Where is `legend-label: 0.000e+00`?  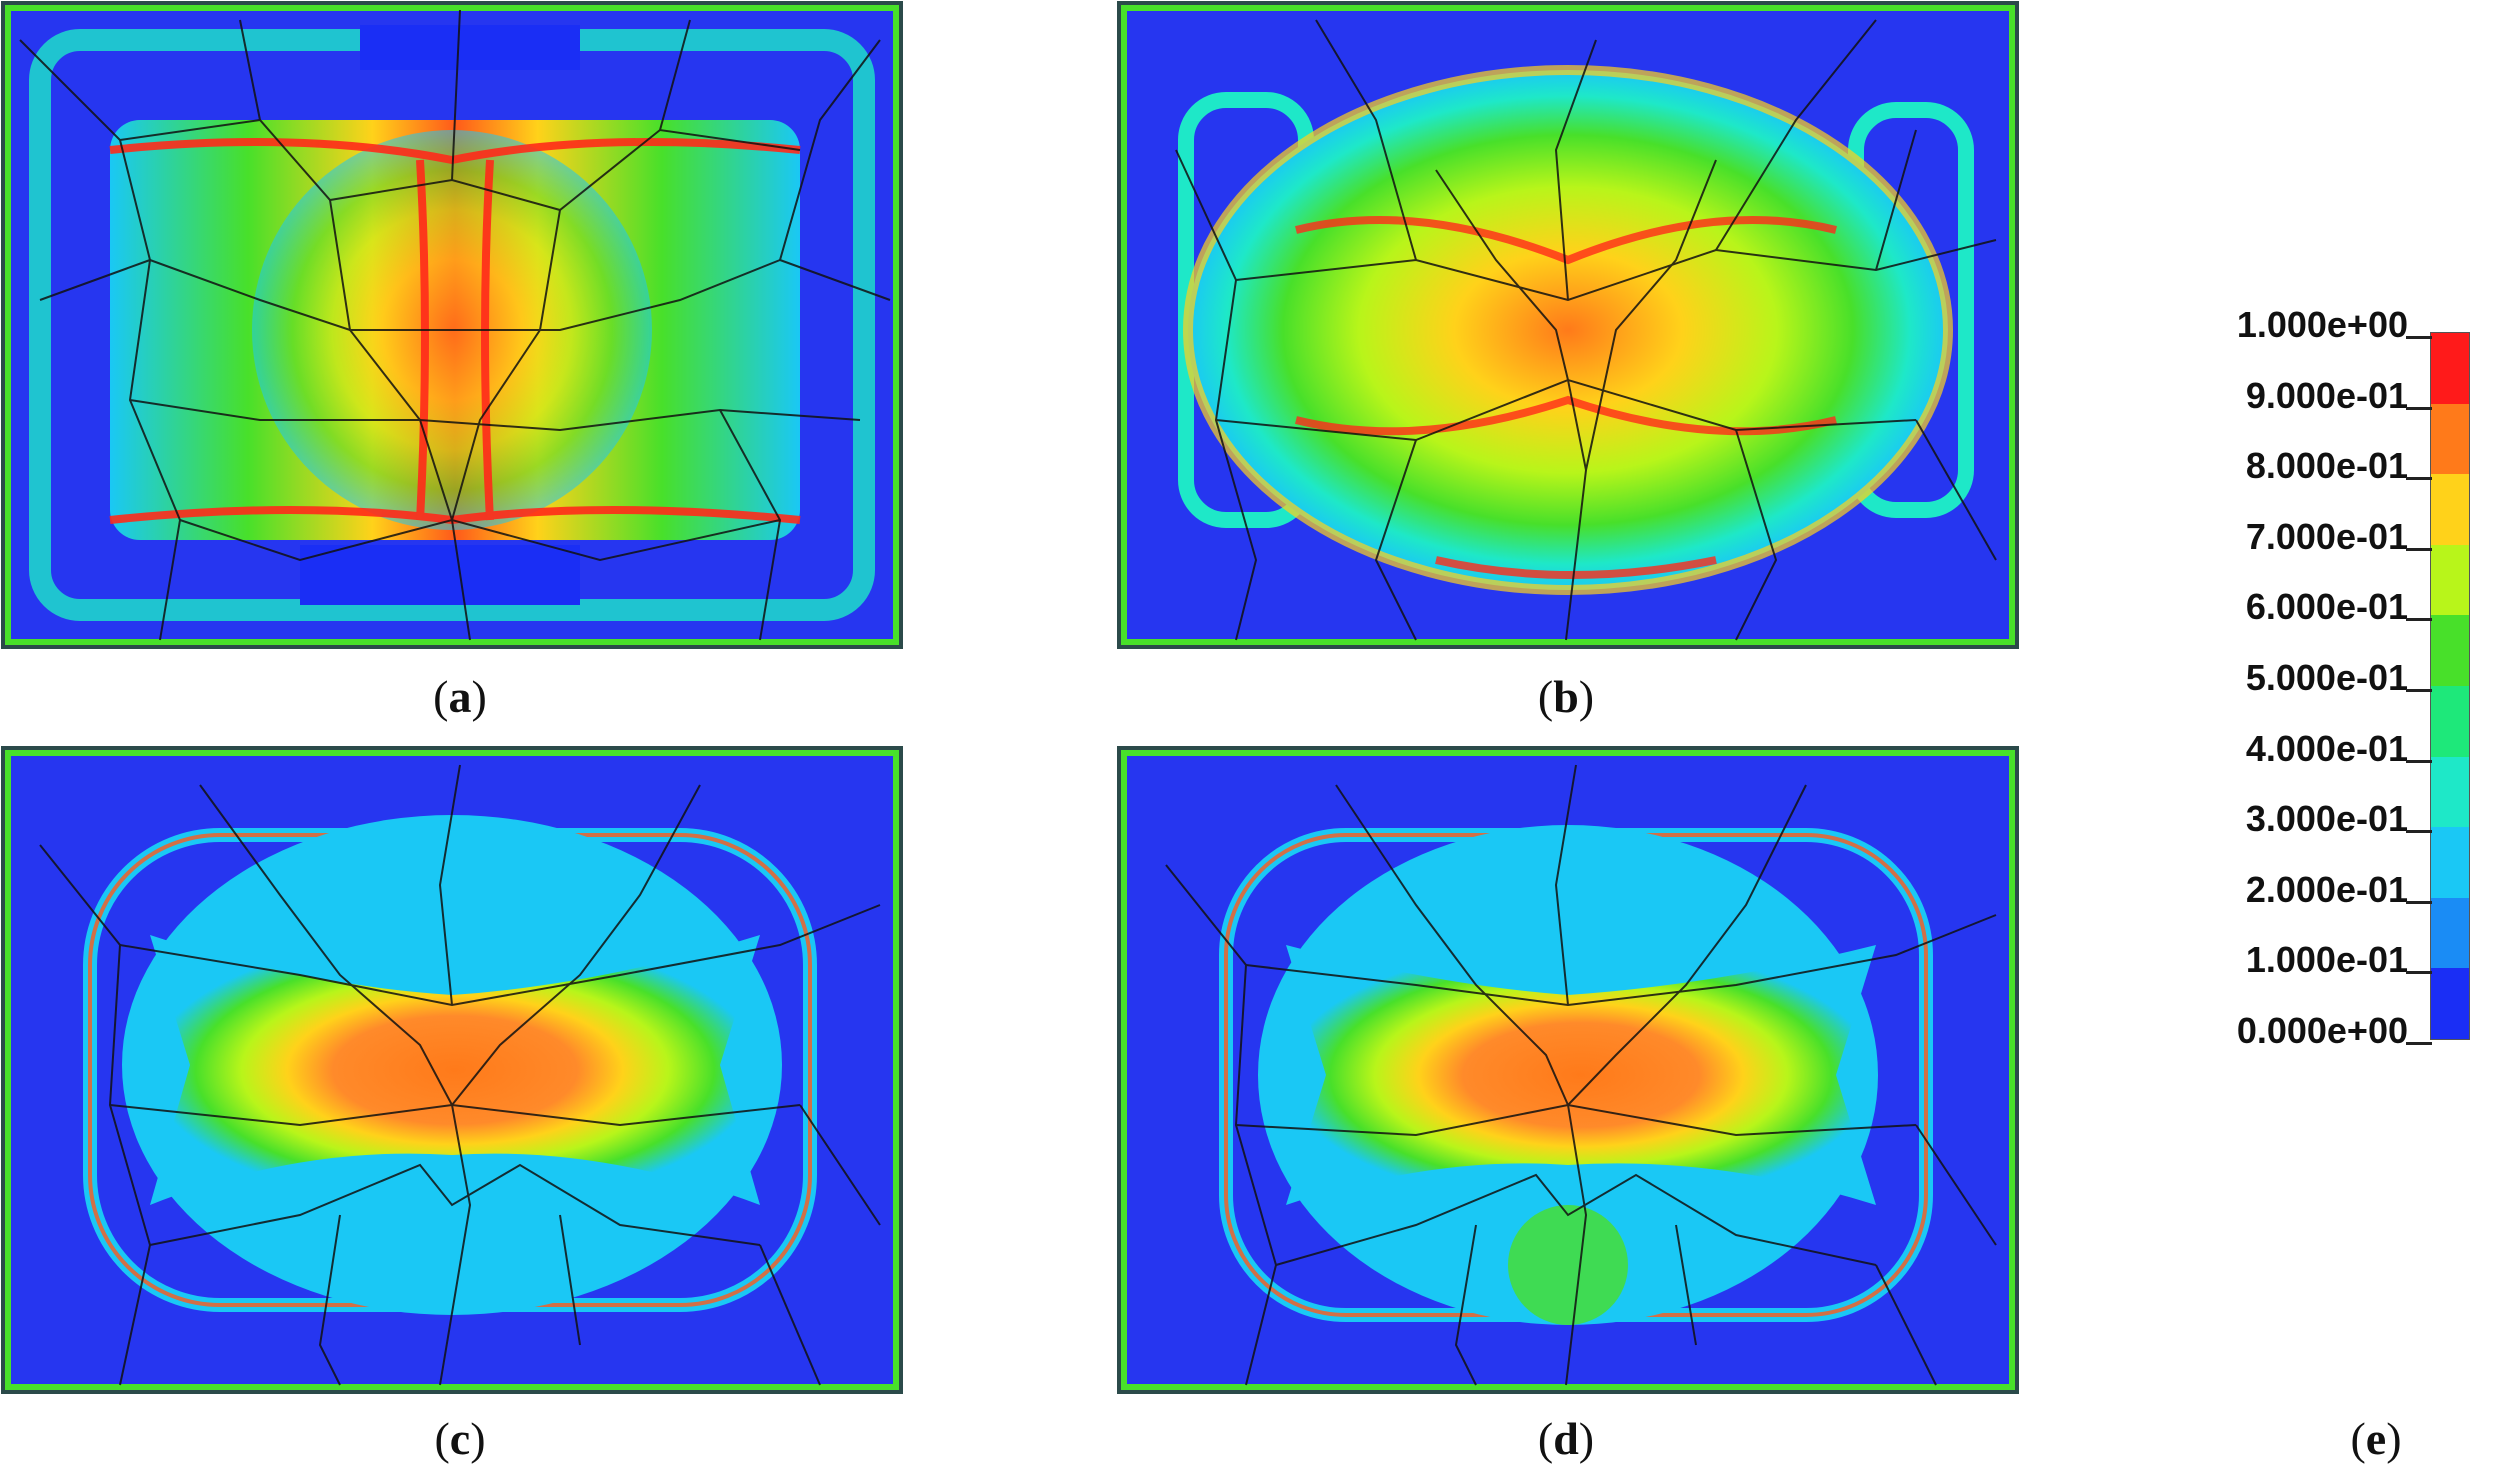 legend-label: 0.000e+00 is located at coordinates (2322, 1030).